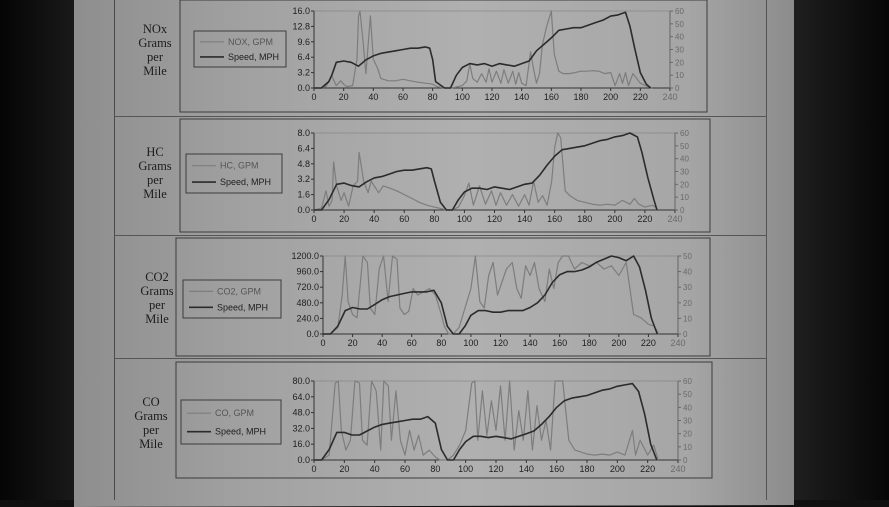 This screenshot has height=507, width=889. I want to click on y-tick-label-left: 960.0, so click(307, 272).